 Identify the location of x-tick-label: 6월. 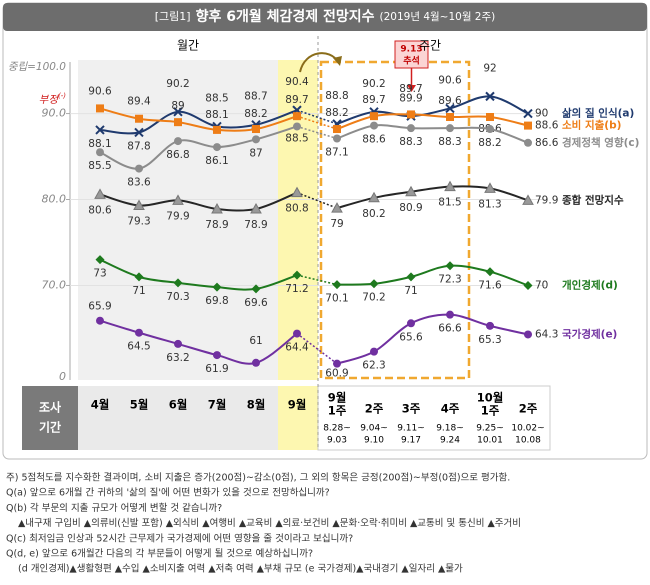
(178, 405).